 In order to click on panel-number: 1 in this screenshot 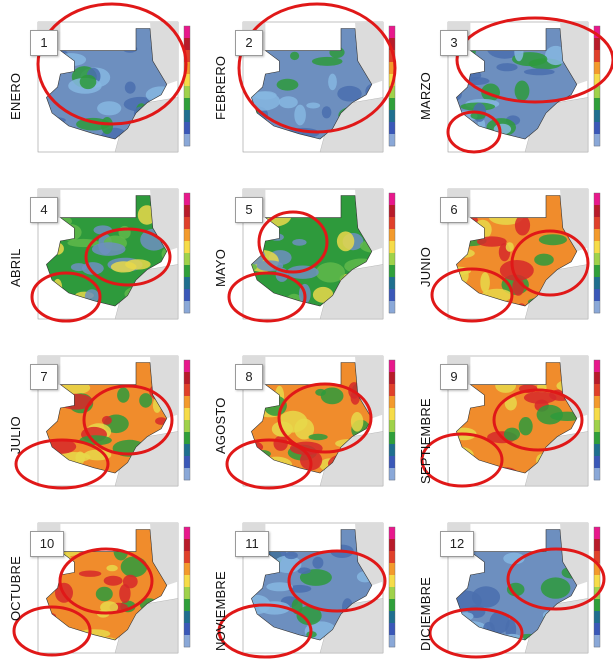, I will do `click(44, 43)`.